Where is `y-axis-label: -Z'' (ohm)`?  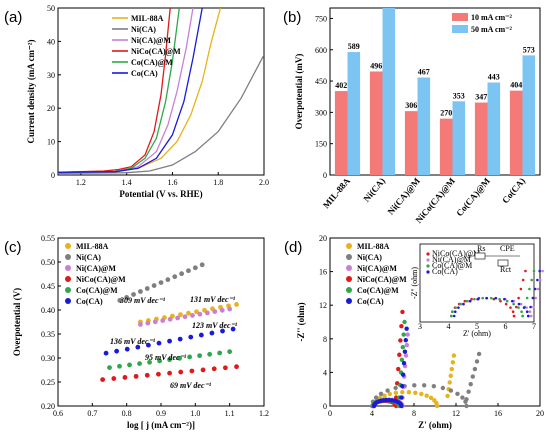
y-axis-label: -Z'' (ohm) is located at coordinates (301, 321).